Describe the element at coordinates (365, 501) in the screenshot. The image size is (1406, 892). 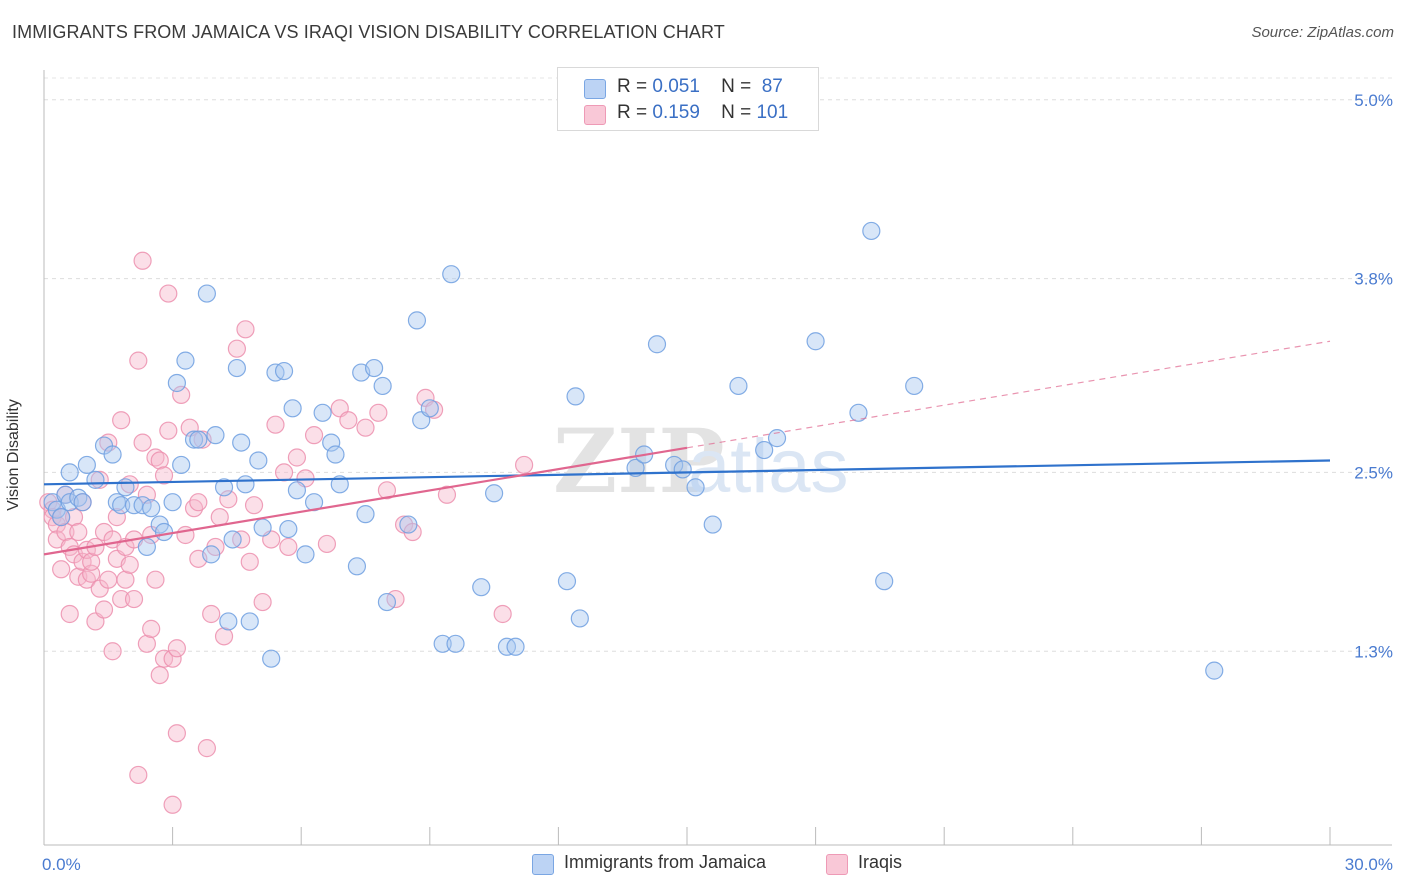
I see `iraqis-trend-line` at that location.